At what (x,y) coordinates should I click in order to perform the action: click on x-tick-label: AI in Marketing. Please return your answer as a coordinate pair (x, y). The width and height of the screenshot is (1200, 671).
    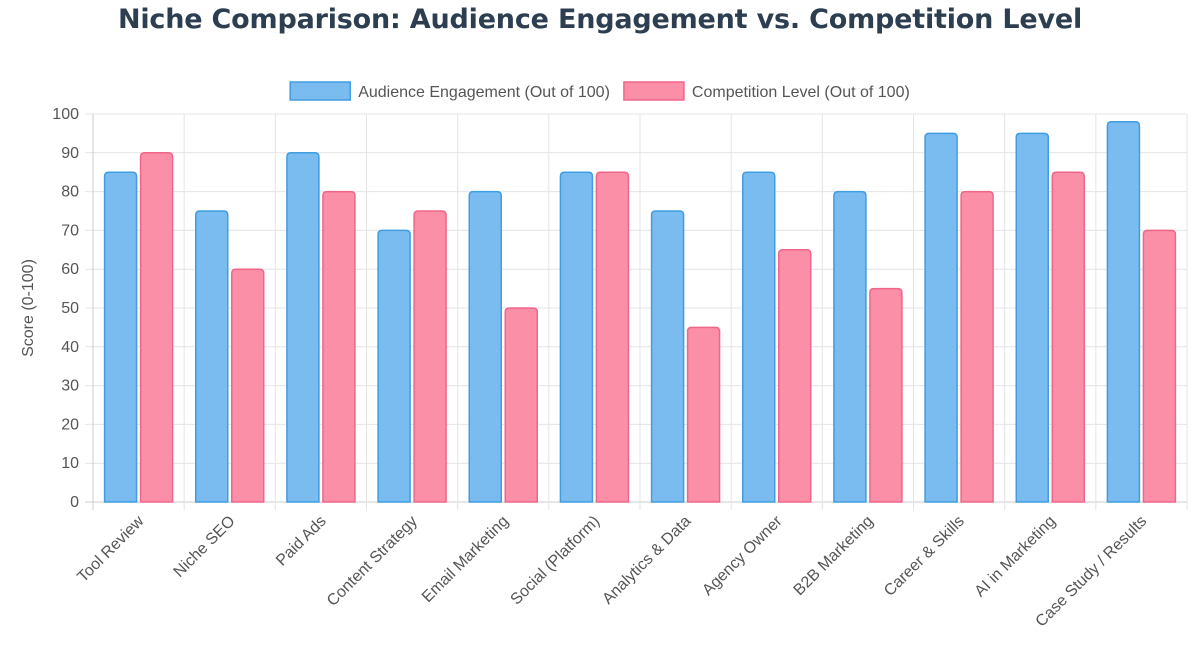
    Looking at the image, I should click on (1015, 556).